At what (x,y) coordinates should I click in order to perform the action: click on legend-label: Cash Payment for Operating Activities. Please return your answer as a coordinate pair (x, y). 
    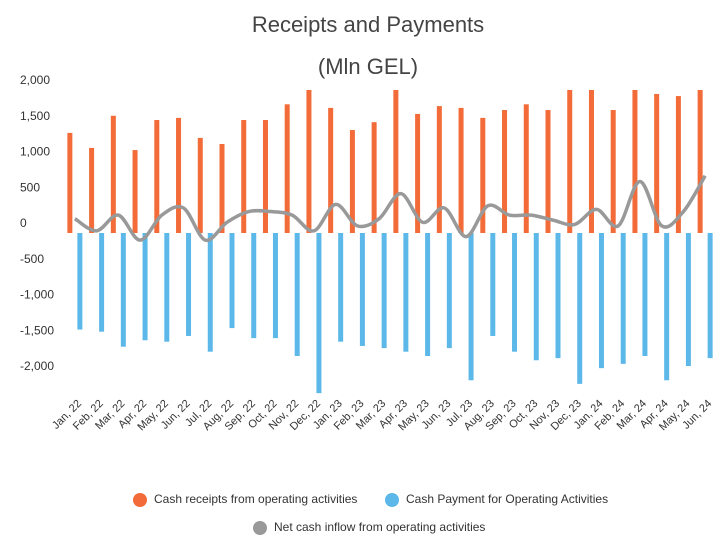
    Looking at the image, I should click on (507, 499).